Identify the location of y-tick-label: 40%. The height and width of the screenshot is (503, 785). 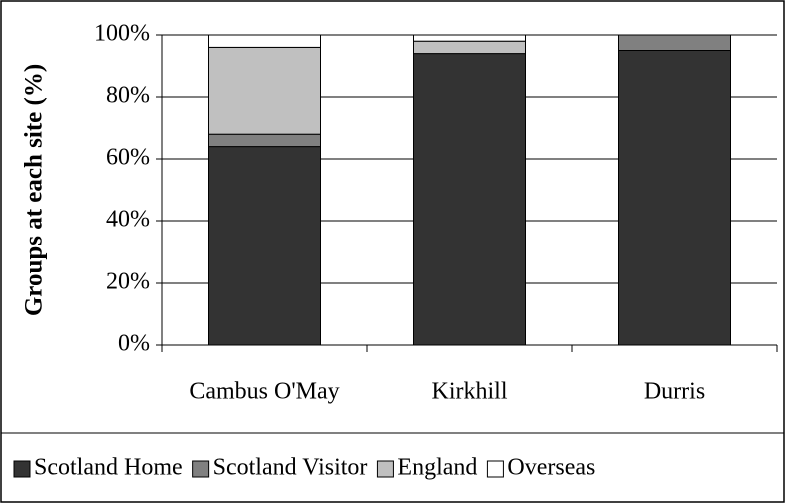
(128, 220).